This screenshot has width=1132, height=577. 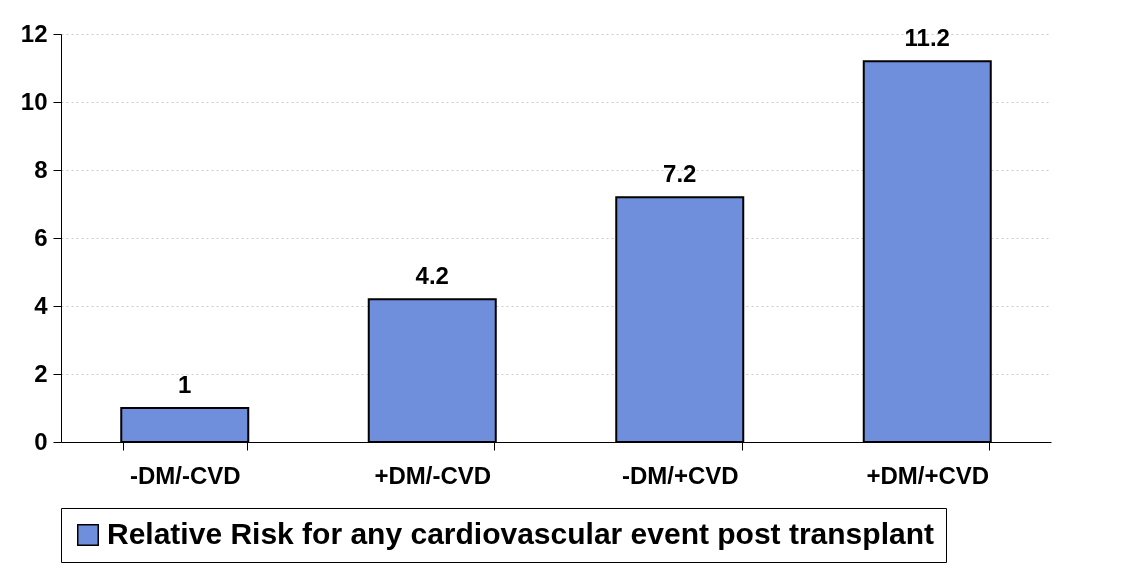 I want to click on y-tick-label: 10, so click(x=34, y=101).